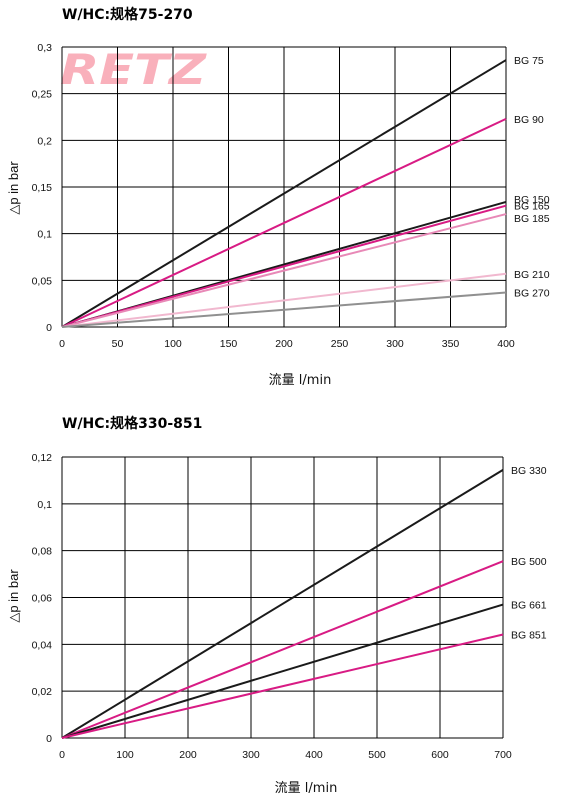 The height and width of the screenshot is (800, 566). Describe the element at coordinates (532, 219) in the screenshot. I see `chart1-series-label-bg-185: BG 185` at that location.